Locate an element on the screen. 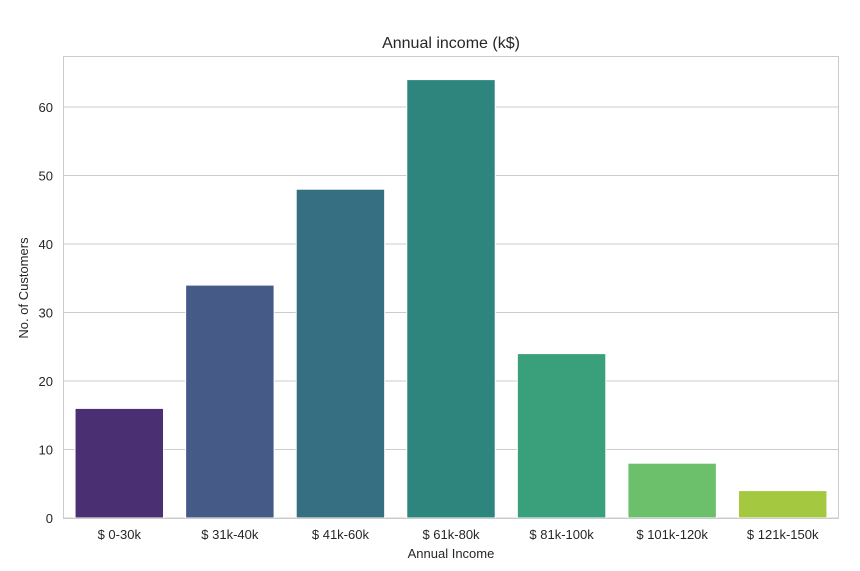  x-tick-label: $ 61k-80k is located at coordinates (451, 534).